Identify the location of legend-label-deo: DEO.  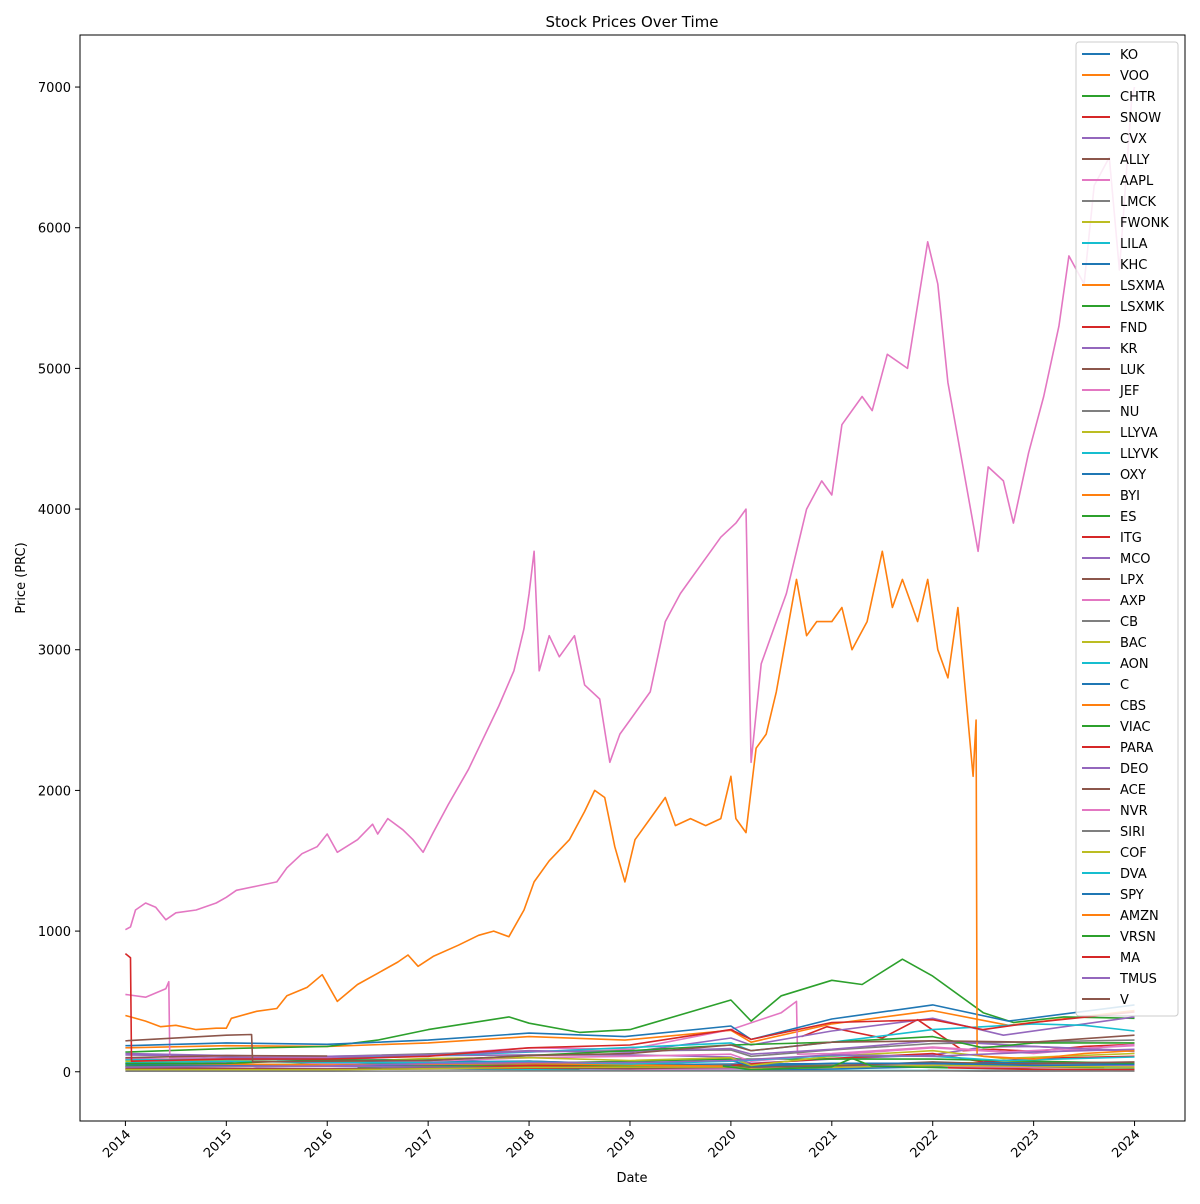
(1134, 769).